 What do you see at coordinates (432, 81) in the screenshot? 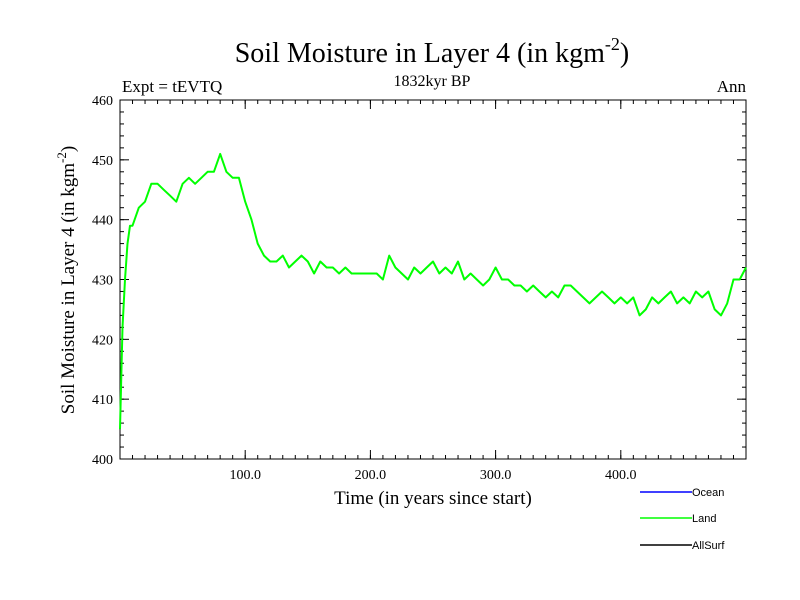
I see `chart-subtitle: 1832kyr BP` at bounding box center [432, 81].